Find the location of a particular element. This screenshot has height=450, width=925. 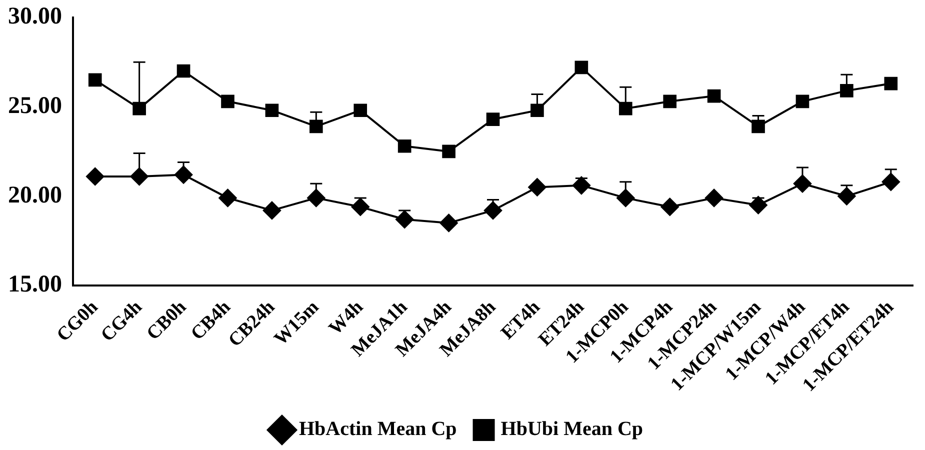

y-tick-label: 30.00 is located at coordinates (35, 17).